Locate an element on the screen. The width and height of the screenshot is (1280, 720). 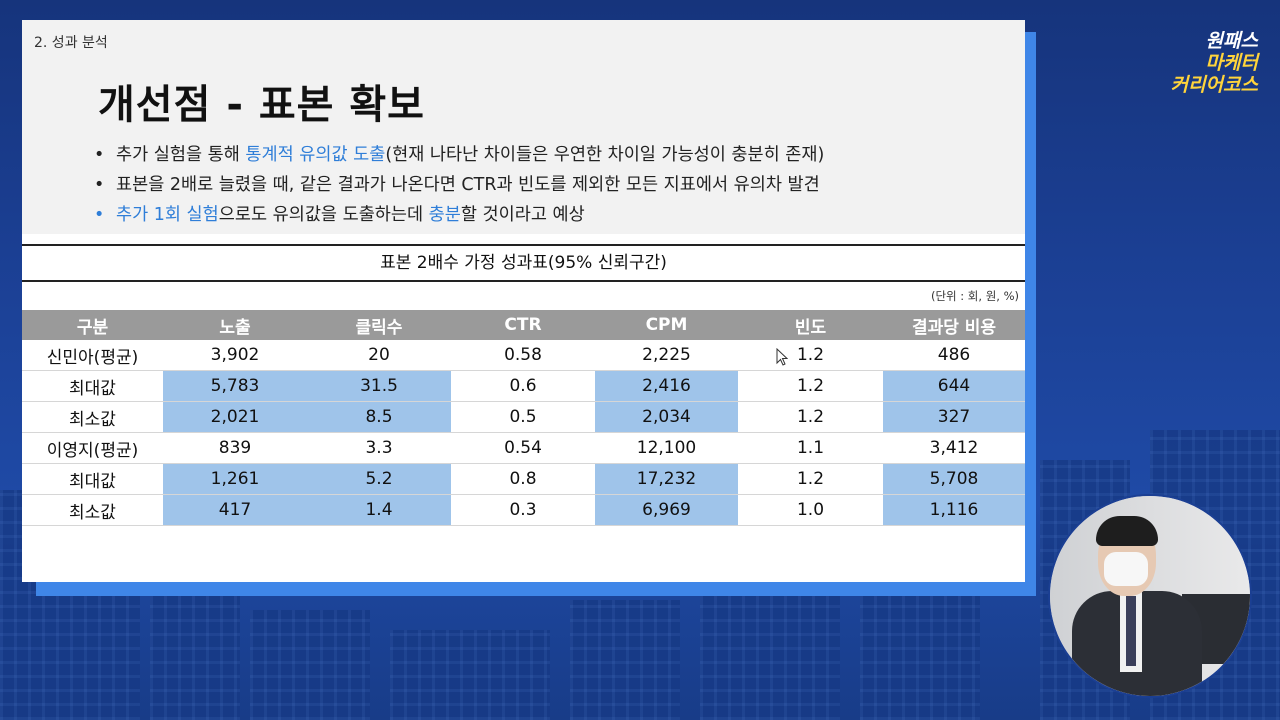
table-cell: 0.58 is located at coordinates (523, 355).